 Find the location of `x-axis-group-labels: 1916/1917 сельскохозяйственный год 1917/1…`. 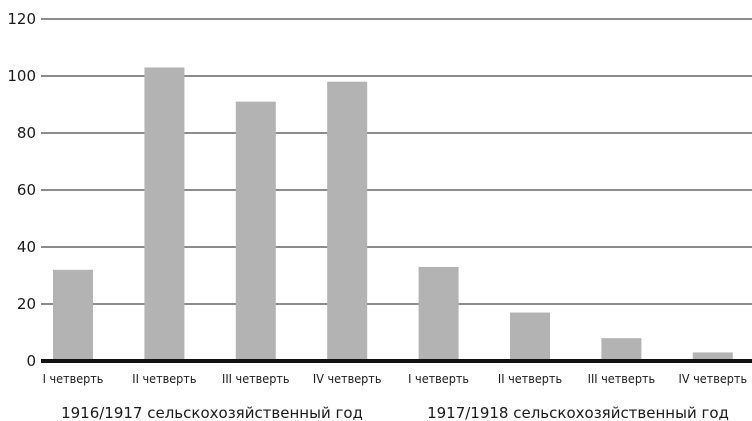

x-axis-group-labels: 1916/1917 сельскохозяйственный год 1917/1… is located at coordinates (395, 412).